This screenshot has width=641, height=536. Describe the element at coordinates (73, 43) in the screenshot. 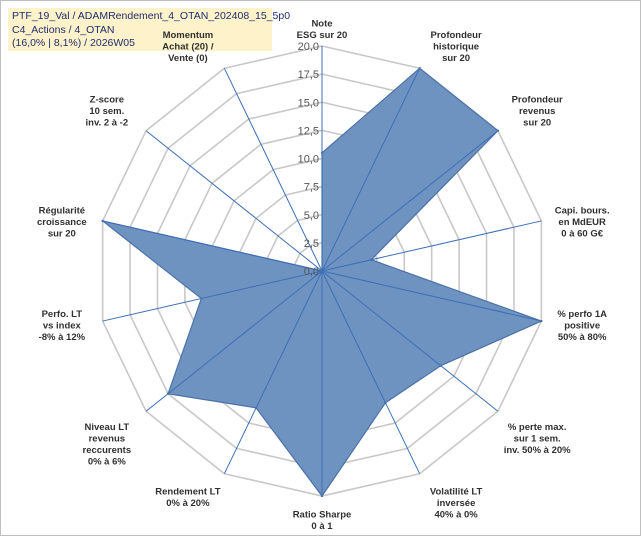

I see `portfolio-stats: (16,0% | 8,1%) / 2026W05` at that location.